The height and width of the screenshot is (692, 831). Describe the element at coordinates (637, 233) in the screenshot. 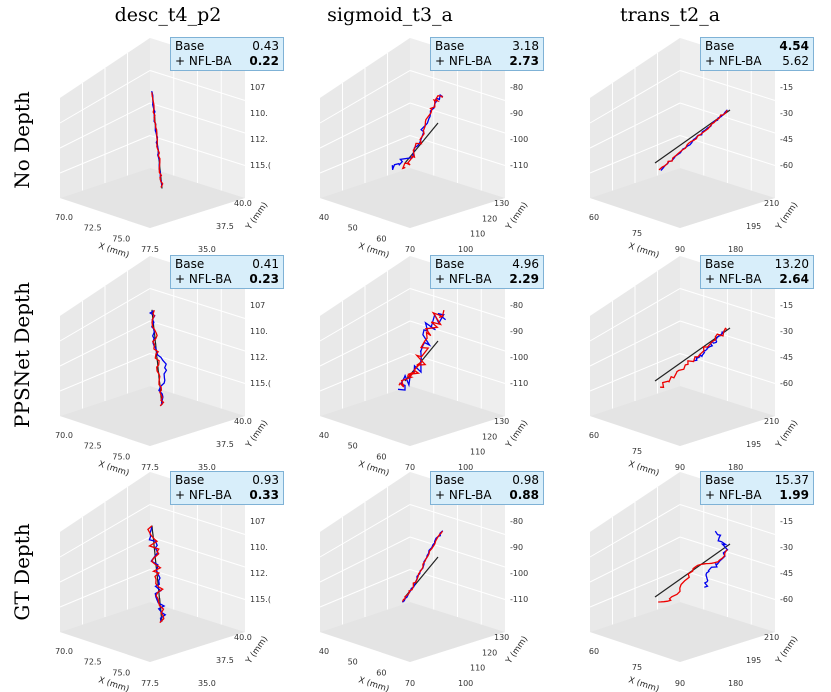

I see `x-tick-label: 75` at that location.